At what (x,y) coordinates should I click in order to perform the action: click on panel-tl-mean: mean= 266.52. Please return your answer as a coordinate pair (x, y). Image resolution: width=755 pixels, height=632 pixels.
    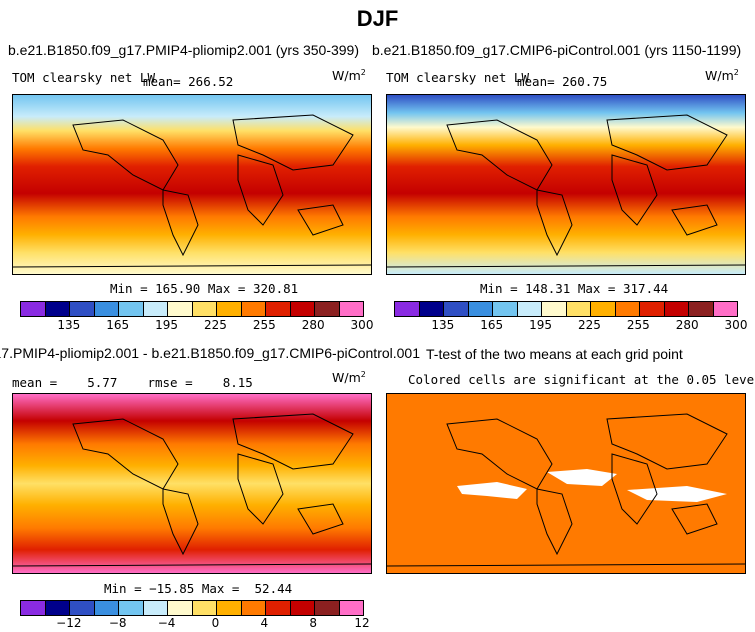
    Looking at the image, I should click on (188, 81).